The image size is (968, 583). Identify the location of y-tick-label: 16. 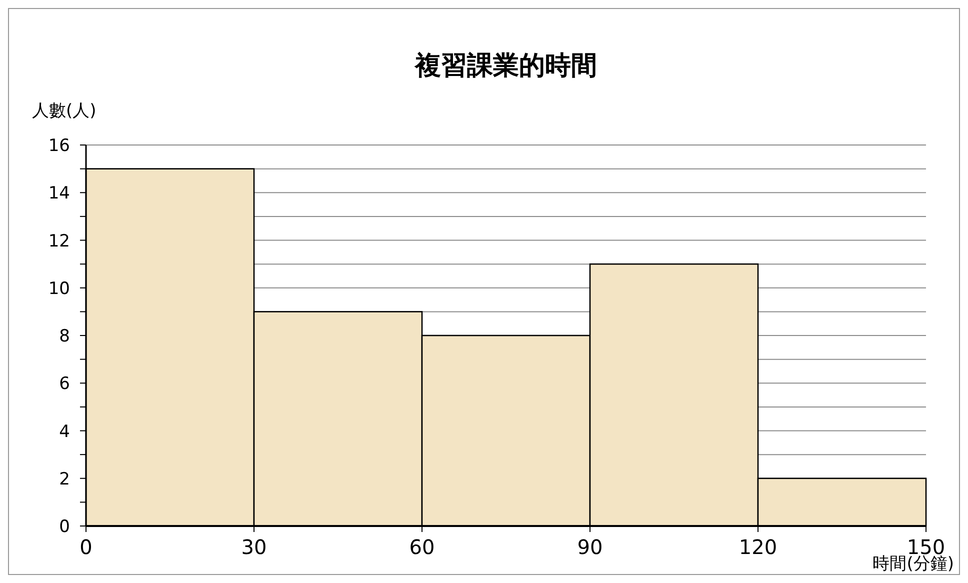
(59, 146).